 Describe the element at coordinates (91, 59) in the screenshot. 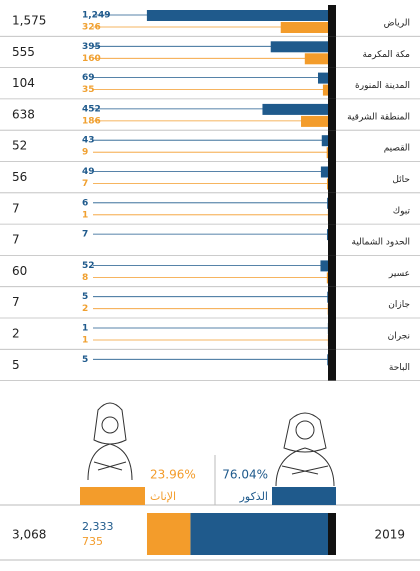

I see `value-label: 160` at that location.